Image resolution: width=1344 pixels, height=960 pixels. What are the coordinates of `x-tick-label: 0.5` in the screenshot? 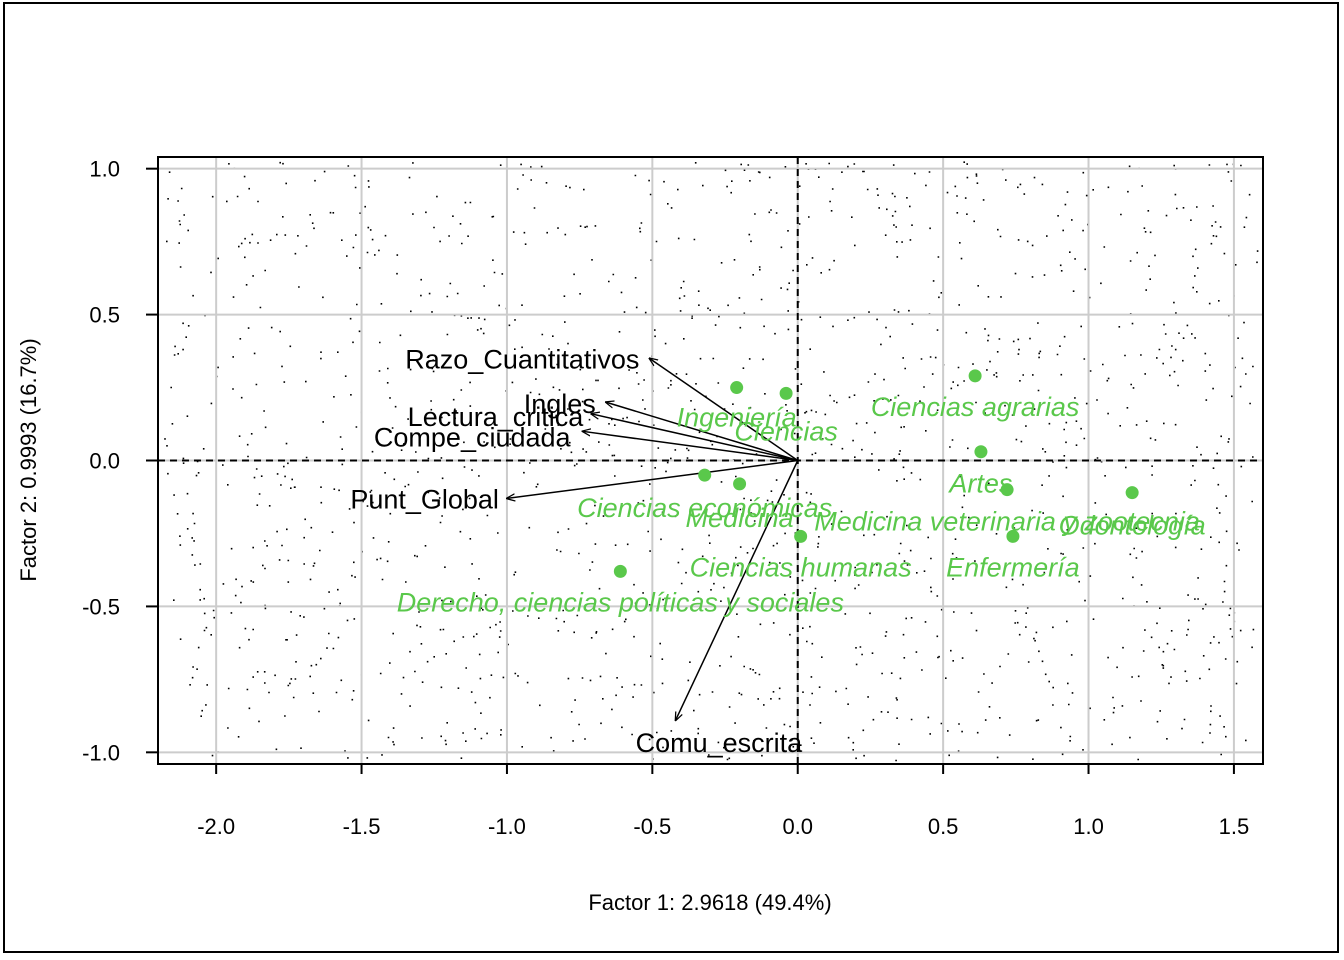 It's located at (943, 826).